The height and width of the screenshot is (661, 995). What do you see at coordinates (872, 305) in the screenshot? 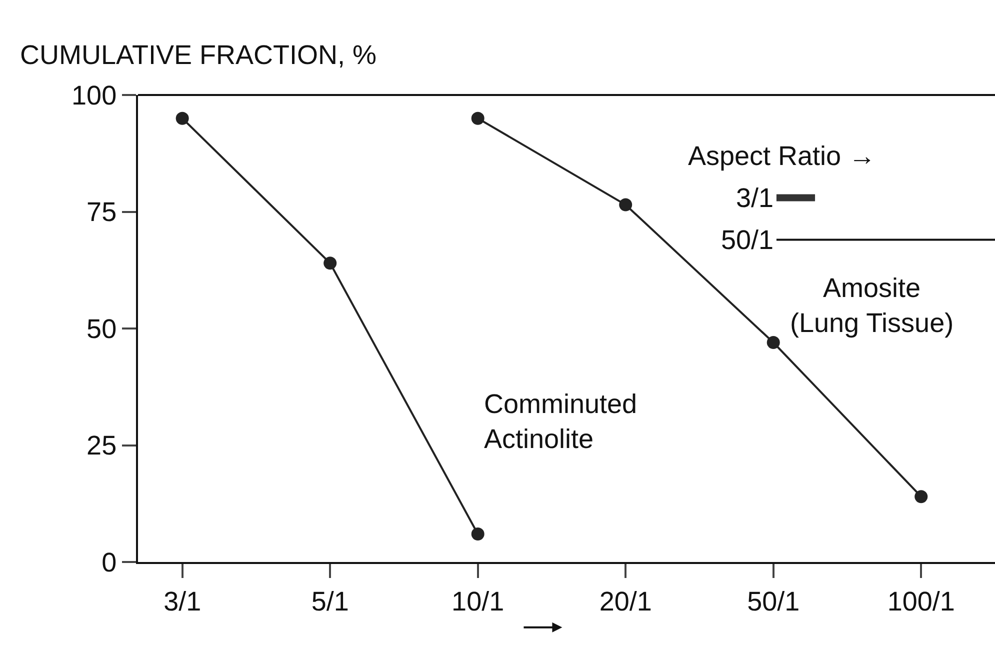
I see `series-label: Amosite (Lung Tissue)` at bounding box center [872, 305].